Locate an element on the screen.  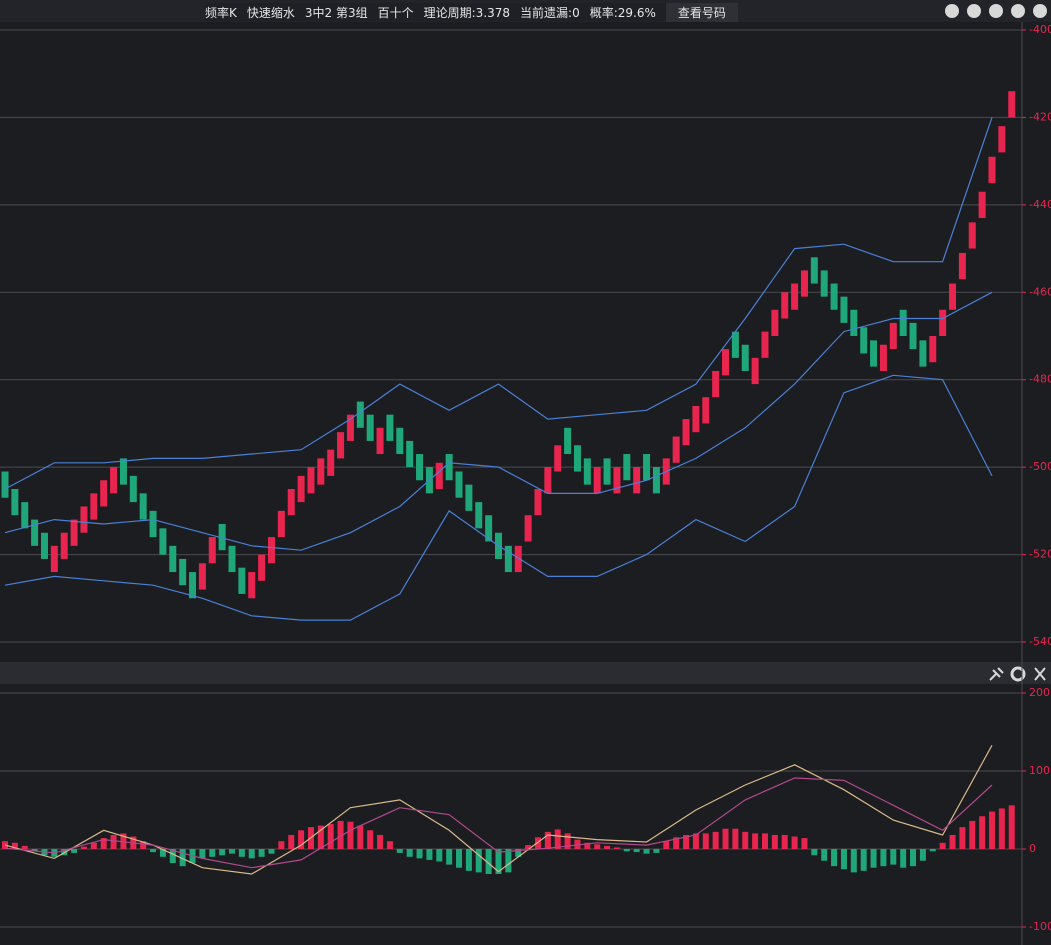
indicator-line is located at coordinates (498, 823).